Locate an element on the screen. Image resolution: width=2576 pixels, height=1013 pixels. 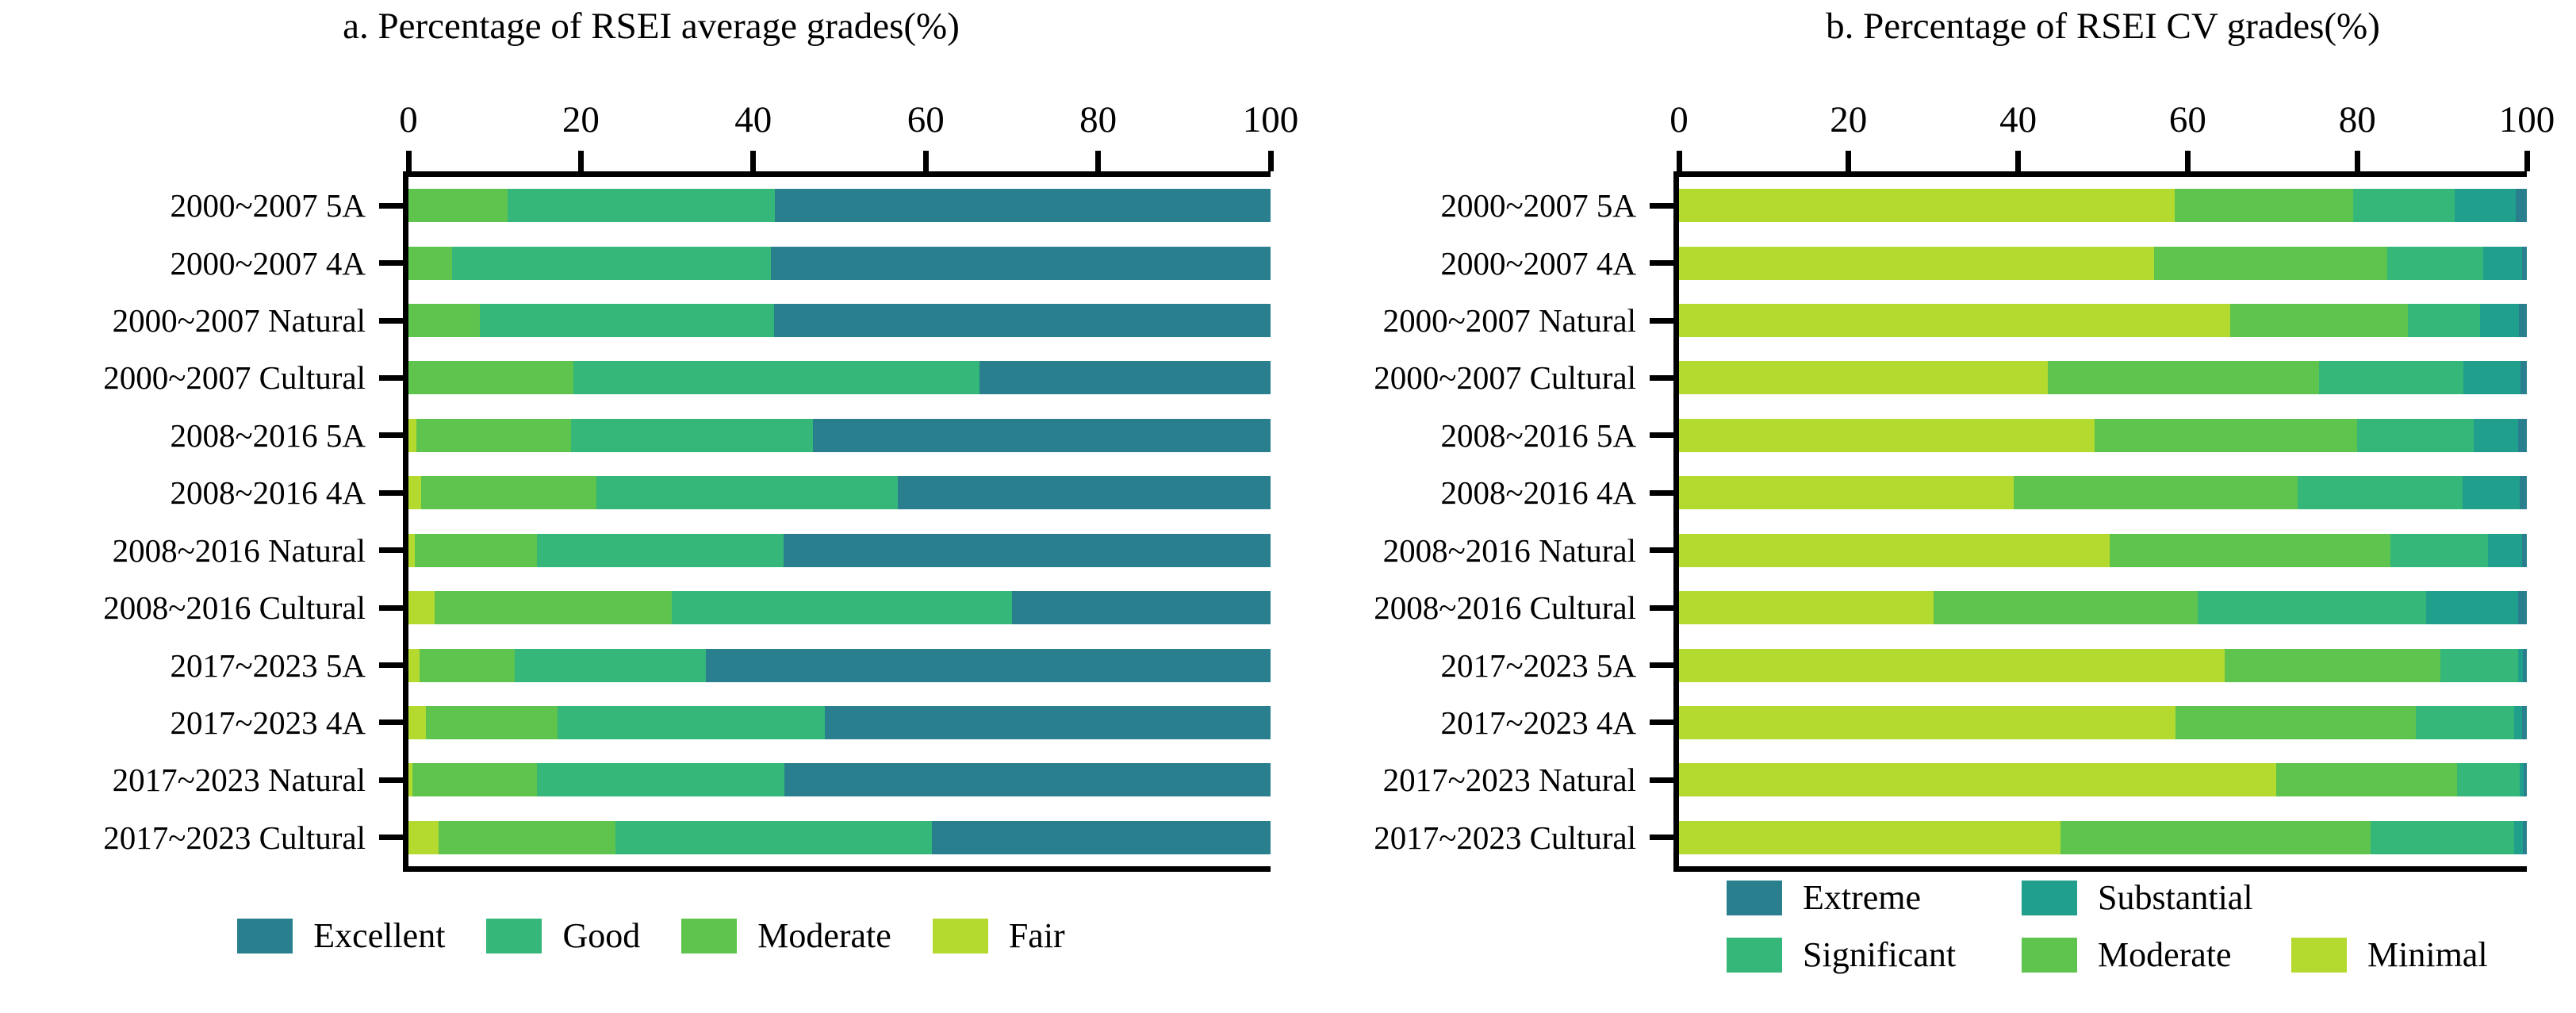
x-axis-line-bottom is located at coordinates (837, 869).